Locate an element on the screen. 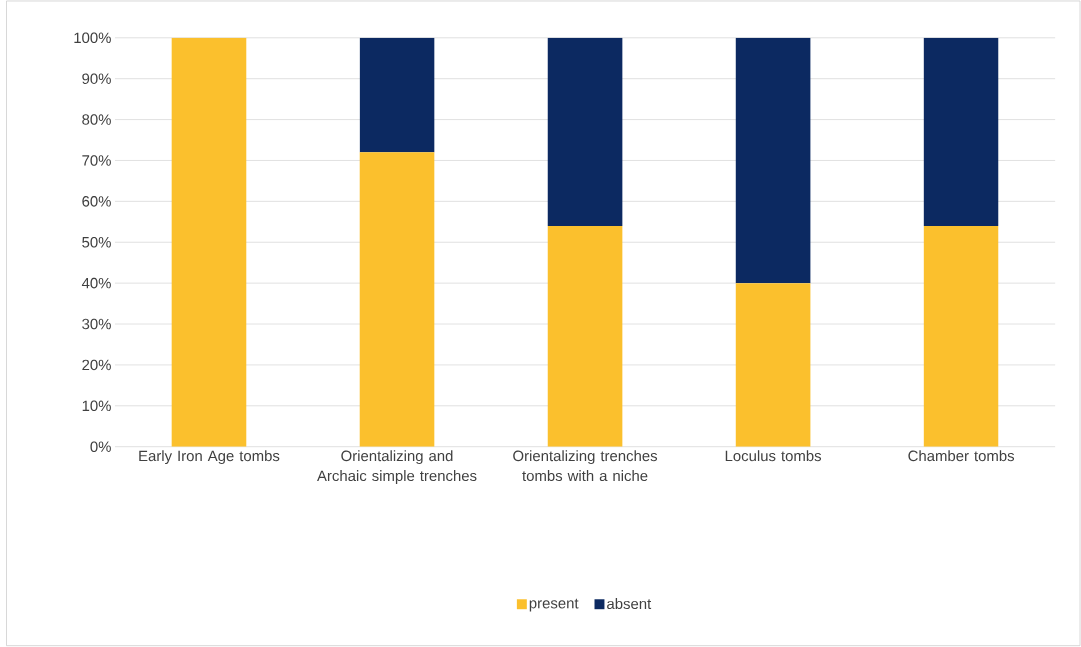 Image resolution: width=1081 pixels, height=647 pixels. y-tick-label: 10% is located at coordinates (96, 406).